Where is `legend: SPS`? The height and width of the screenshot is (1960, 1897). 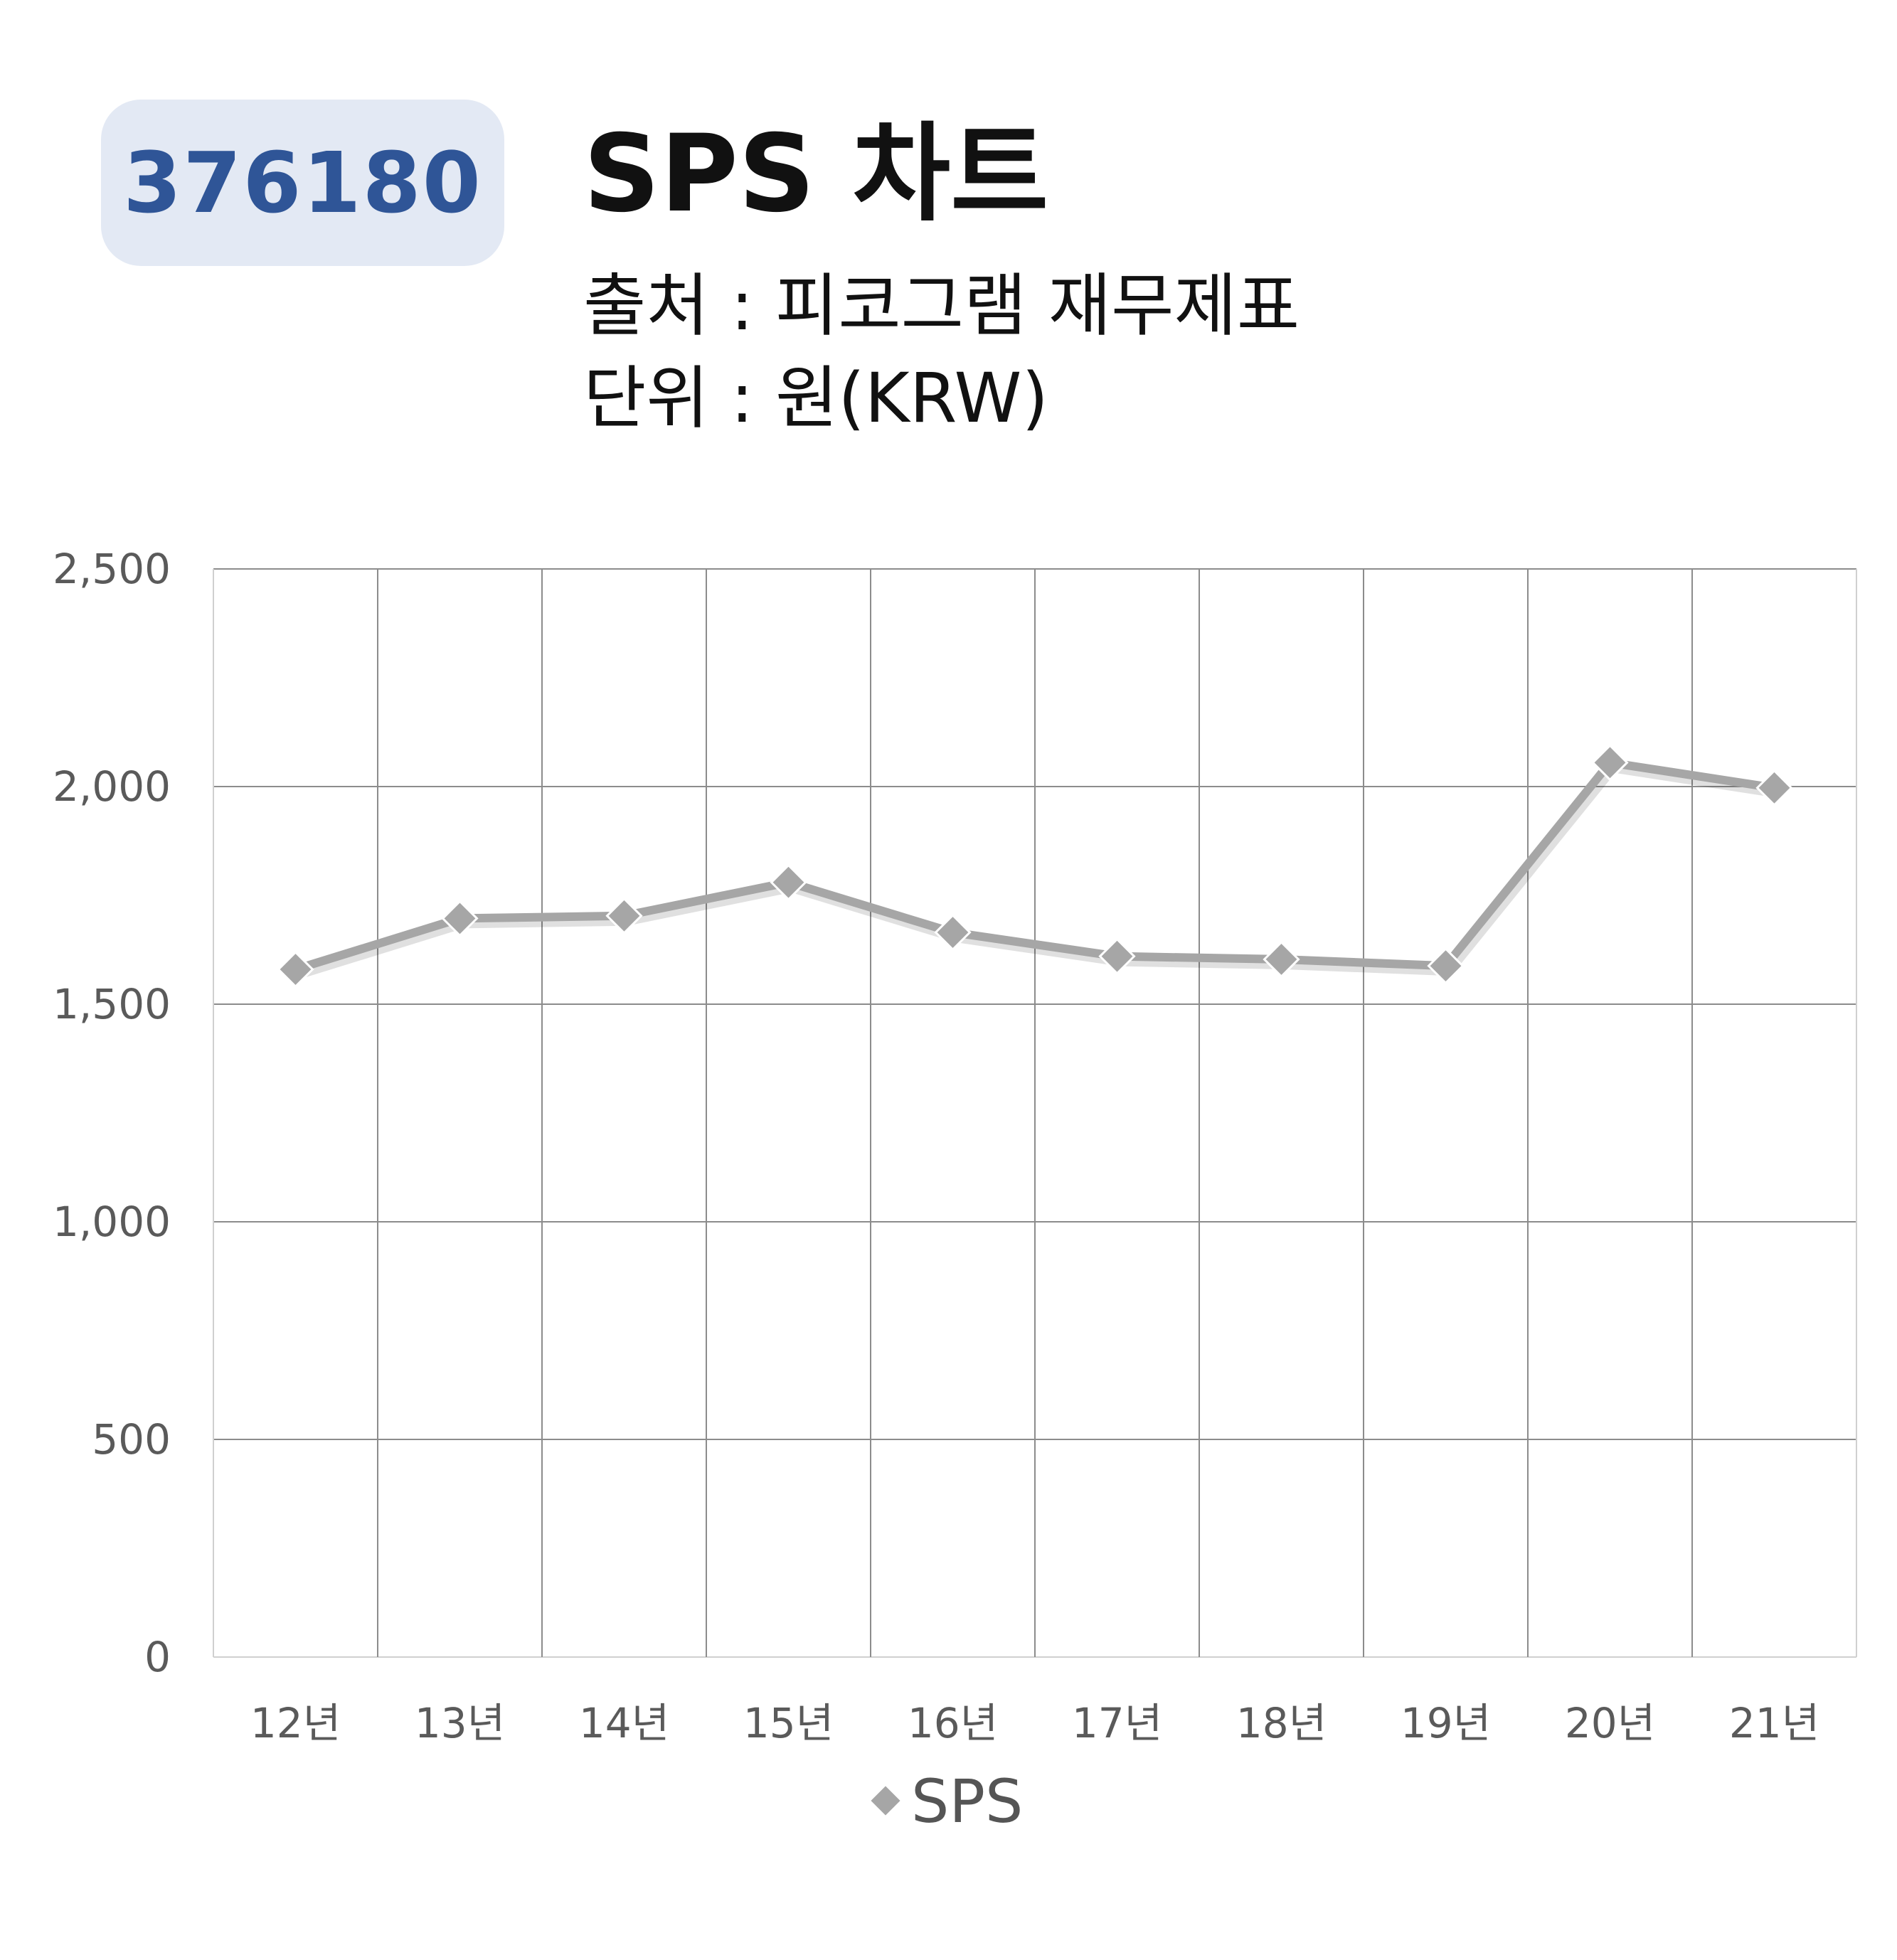 legend: SPS is located at coordinates (946, 1801).